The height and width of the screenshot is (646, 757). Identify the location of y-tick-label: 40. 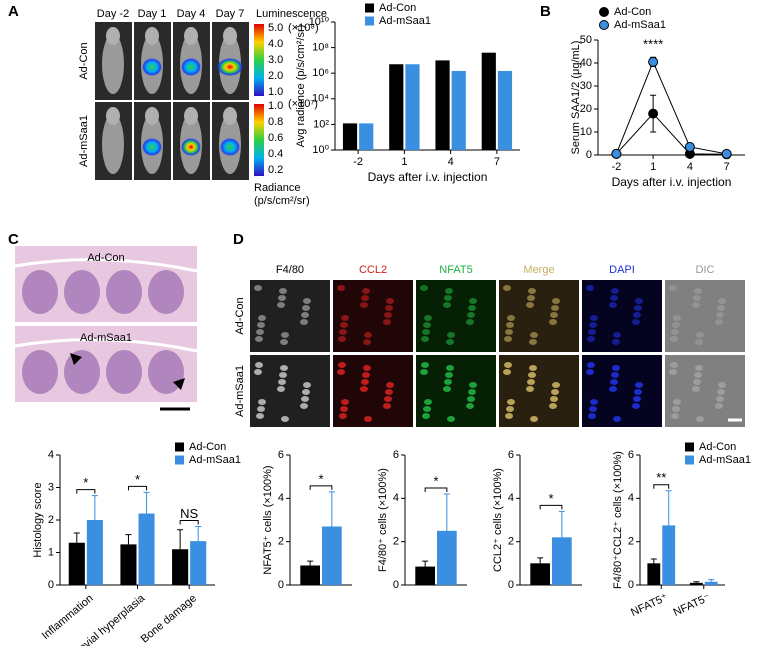
(586, 63).